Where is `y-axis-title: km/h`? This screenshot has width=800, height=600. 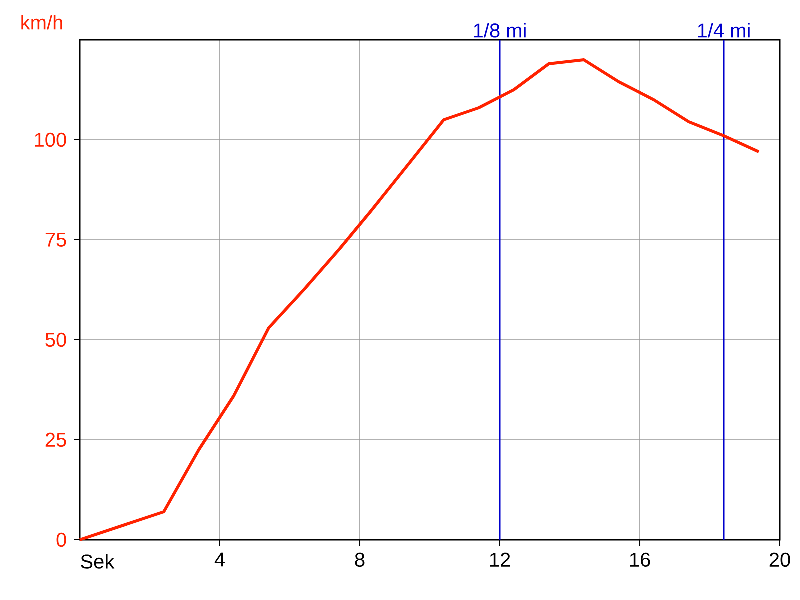 y-axis-title: km/h is located at coordinates (42, 22).